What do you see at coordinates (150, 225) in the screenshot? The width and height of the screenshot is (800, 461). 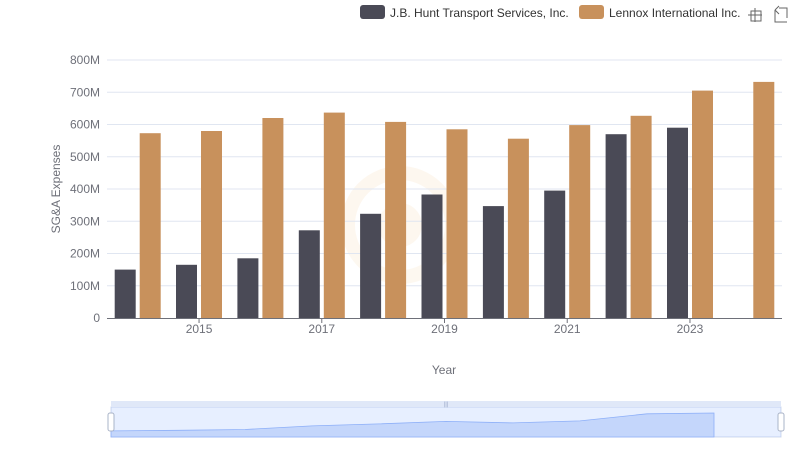 I see `bar-series-1-2014` at bounding box center [150, 225].